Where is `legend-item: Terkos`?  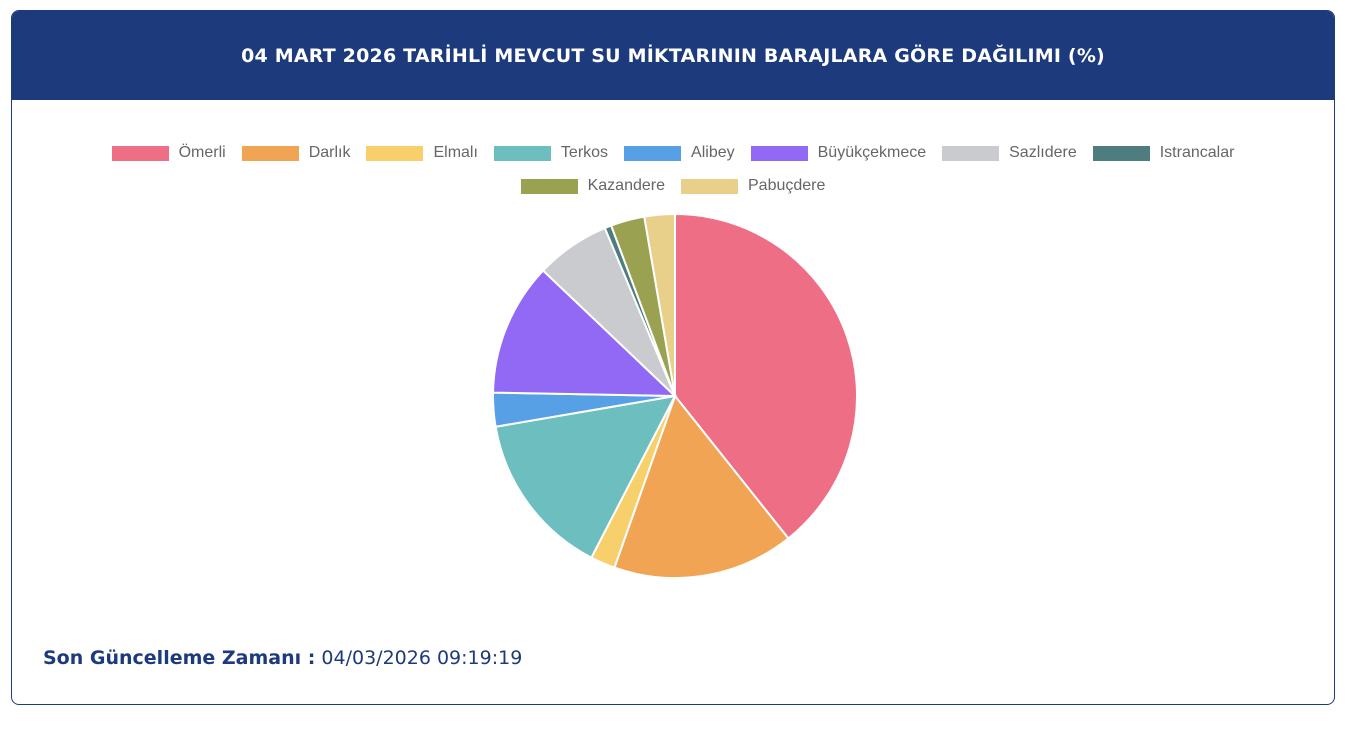
legend-item: Terkos is located at coordinates (551, 153).